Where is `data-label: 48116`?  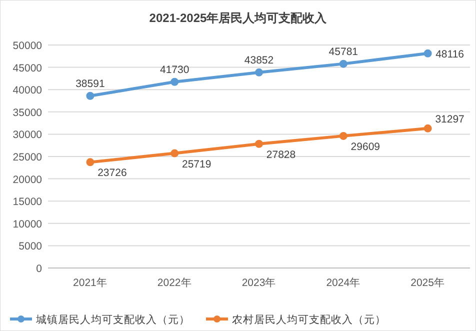
data-label: 48116 is located at coordinates (450, 54).